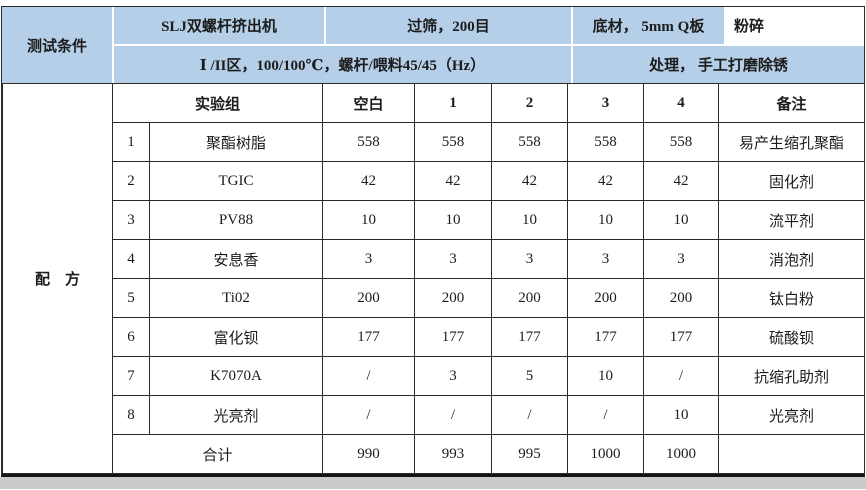  What do you see at coordinates (795, 25) in the screenshot?
I see `crush-cell: 粉碎` at bounding box center [795, 25].